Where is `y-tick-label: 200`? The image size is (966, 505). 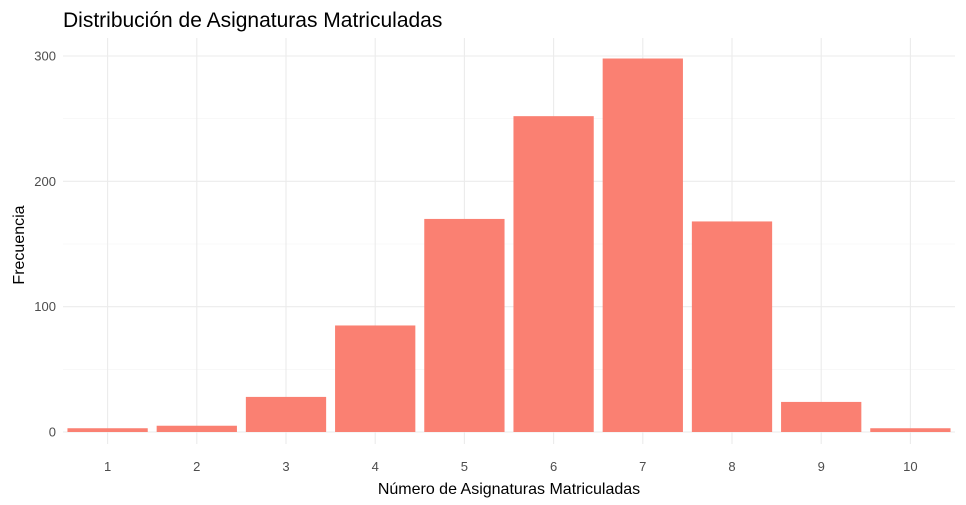 y-tick-label: 200 is located at coordinates (45, 181).